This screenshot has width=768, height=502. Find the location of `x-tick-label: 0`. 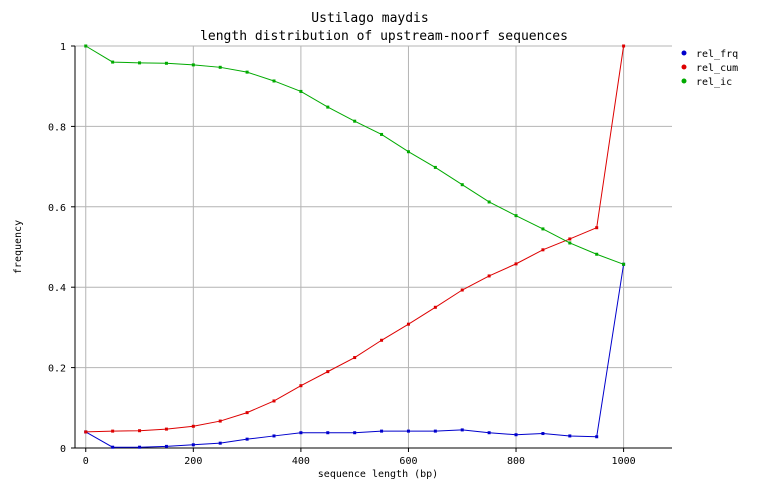

x-tick-label: 0 is located at coordinates (86, 461).